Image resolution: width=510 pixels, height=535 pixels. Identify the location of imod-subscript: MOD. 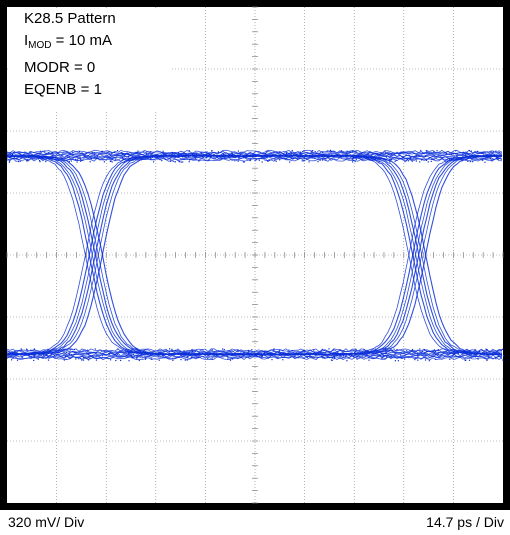
(40, 45).